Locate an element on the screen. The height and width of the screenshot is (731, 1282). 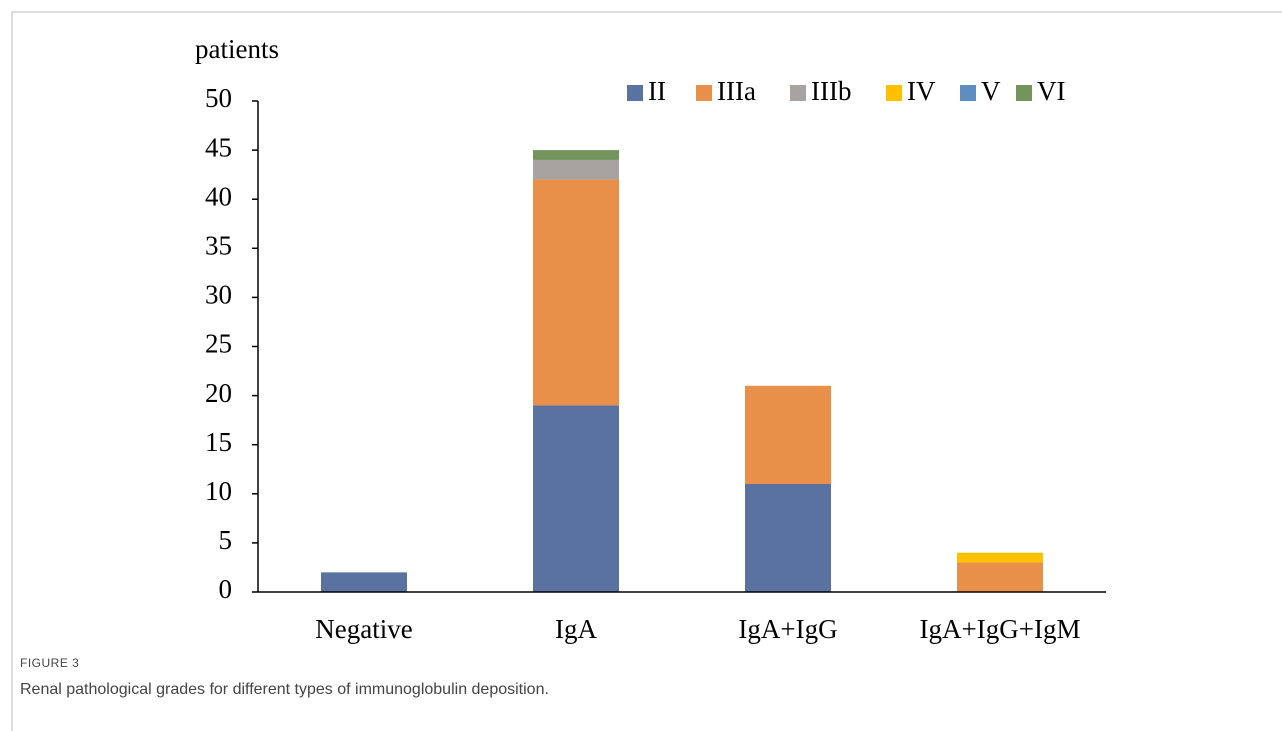
x-tick-label: IgA+IgG is located at coordinates (787, 629).